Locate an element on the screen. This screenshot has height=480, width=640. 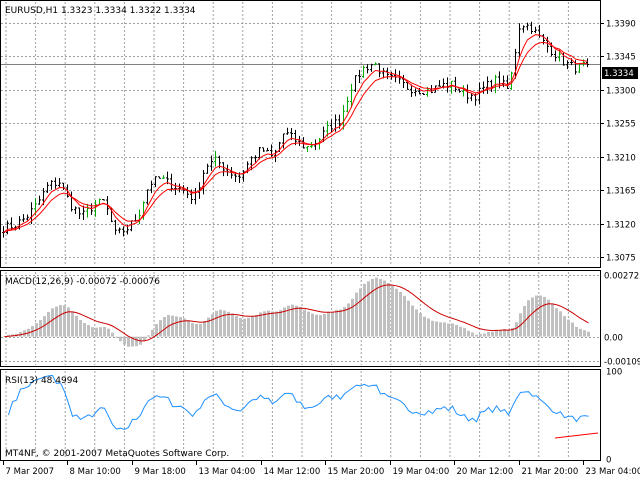
current-price-label: 1.3334 is located at coordinates (619, 74).